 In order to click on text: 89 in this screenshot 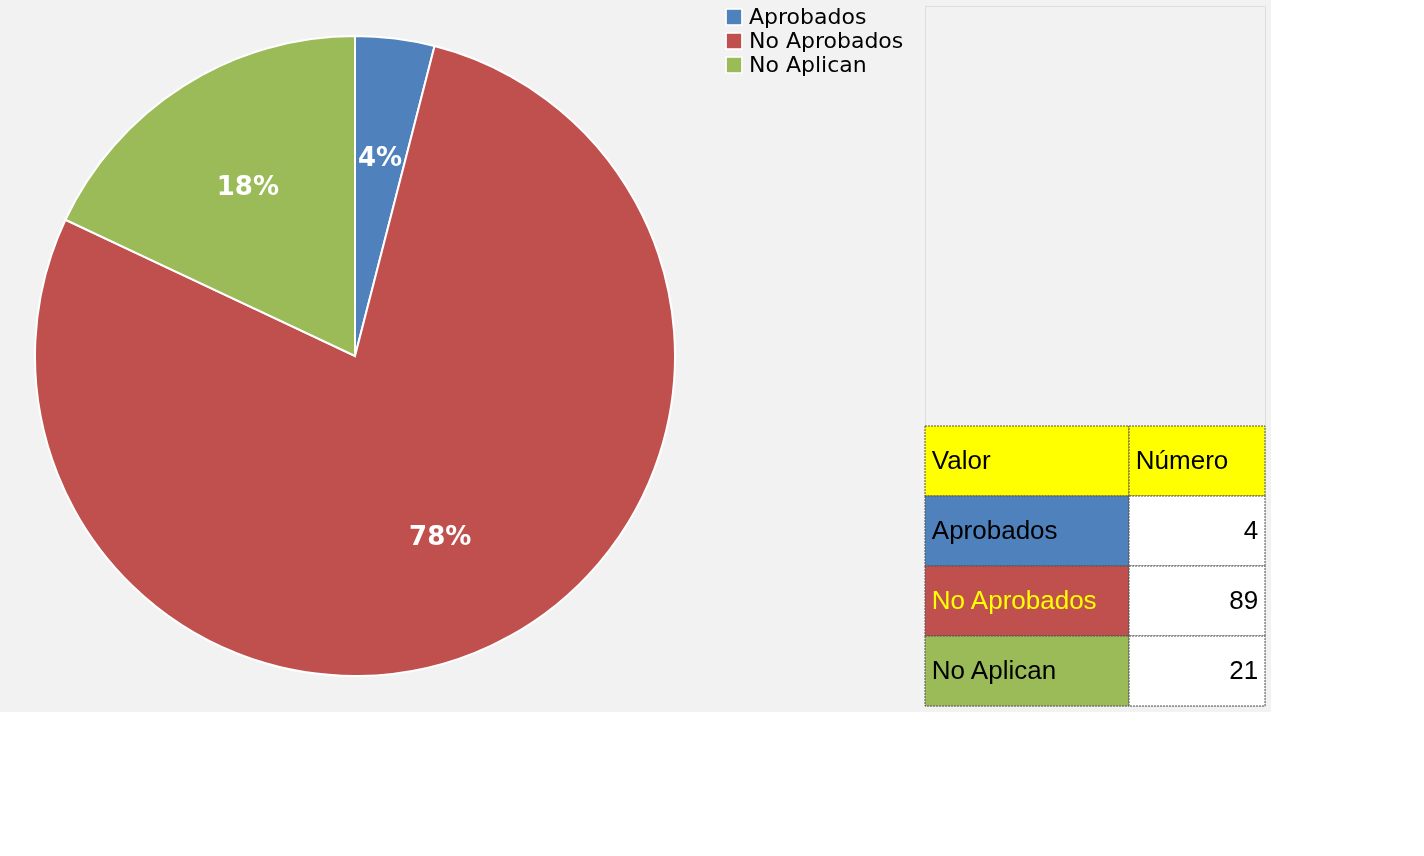, I will do `click(1244, 600)`.